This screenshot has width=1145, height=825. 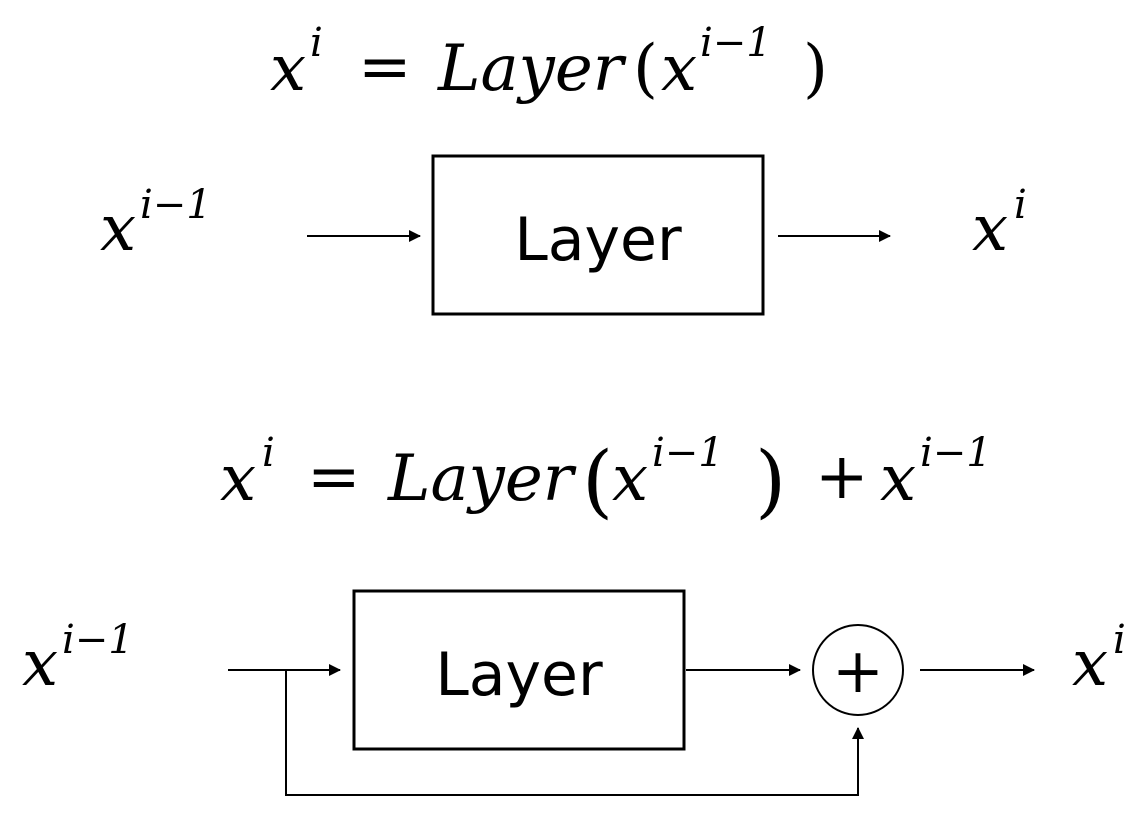 What do you see at coordinates (385, 67) in the screenshot?
I see `eq1-equals-sign: =` at bounding box center [385, 67].